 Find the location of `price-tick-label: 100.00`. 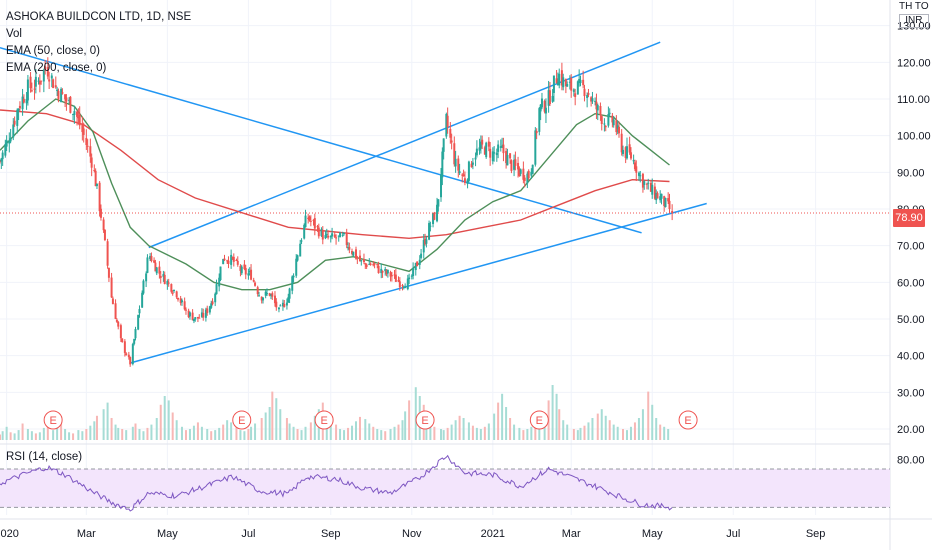

price-tick-label: 100.00 is located at coordinates (914, 137).